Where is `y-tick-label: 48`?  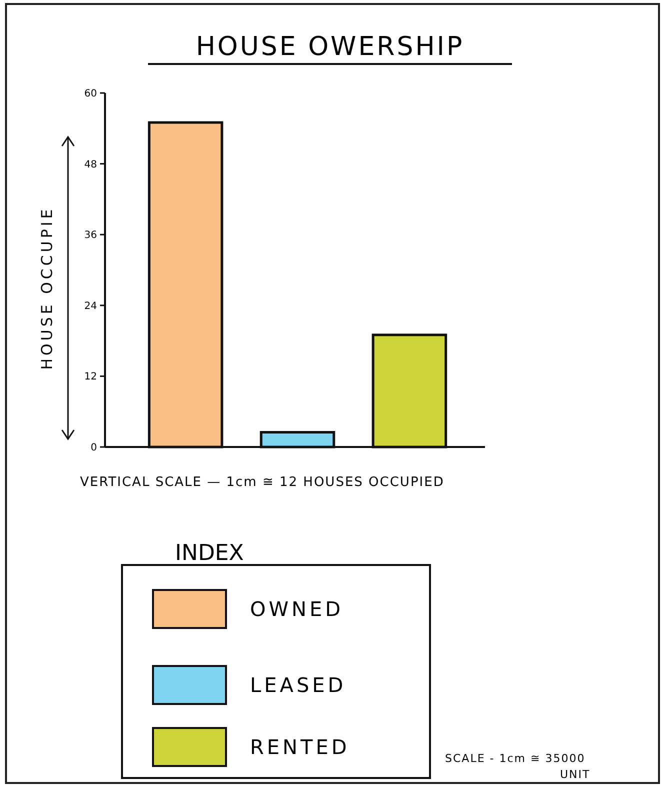
y-tick-label: 48 is located at coordinates (90, 164).